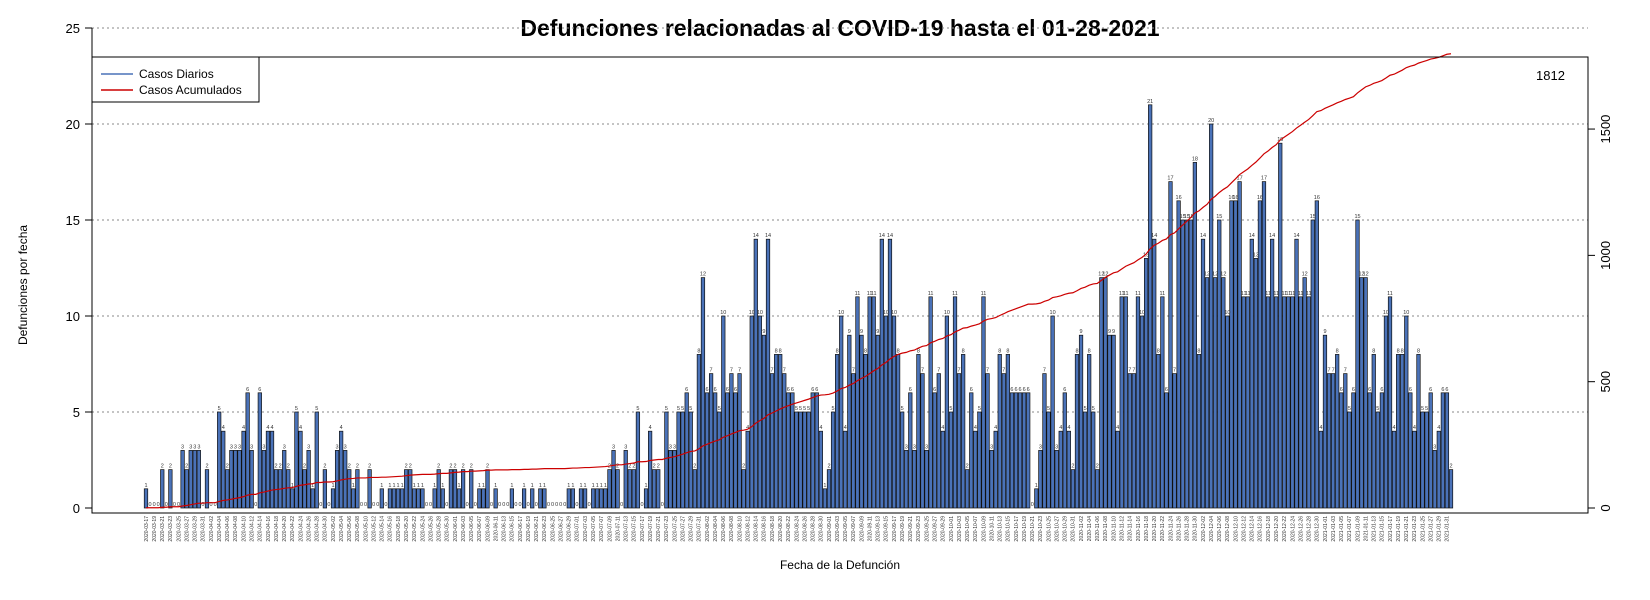 The width and height of the screenshot is (1650, 600). What do you see at coordinates (1049, 529) in the screenshot?
I see `x-date-label: 2020-10-25` at bounding box center [1049, 529].